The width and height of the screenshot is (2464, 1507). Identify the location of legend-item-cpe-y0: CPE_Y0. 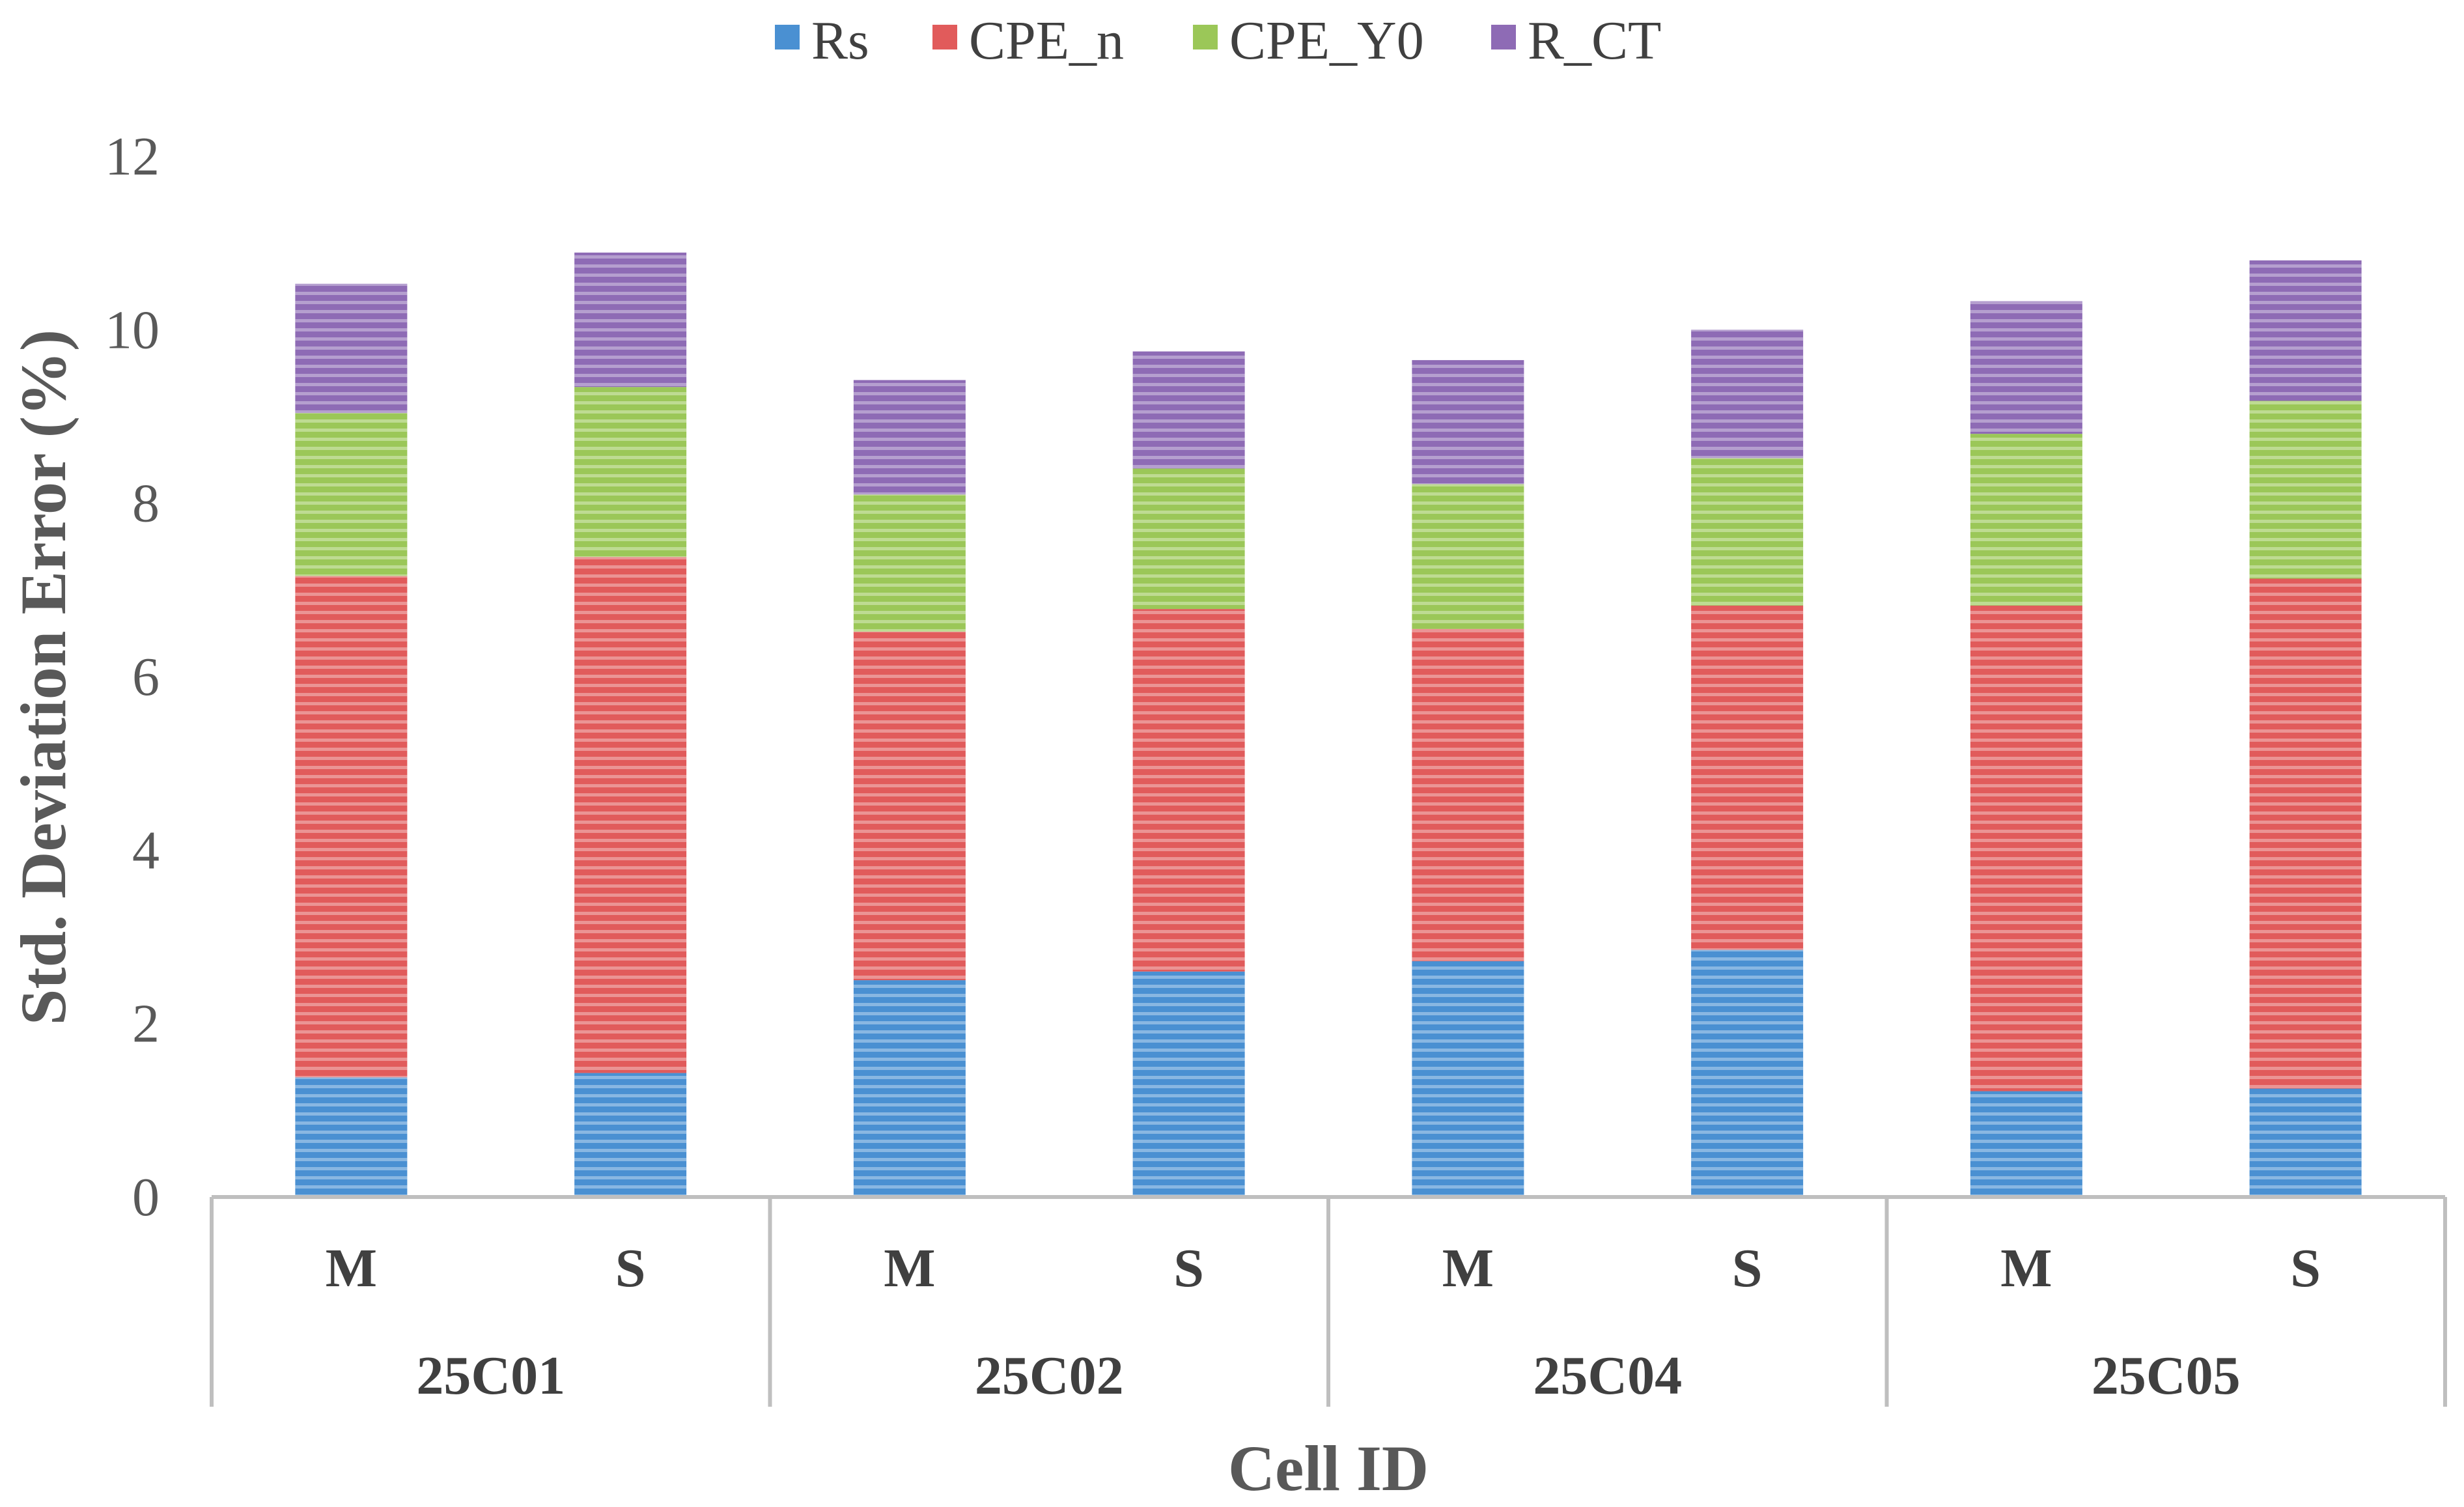
(1309, 40).